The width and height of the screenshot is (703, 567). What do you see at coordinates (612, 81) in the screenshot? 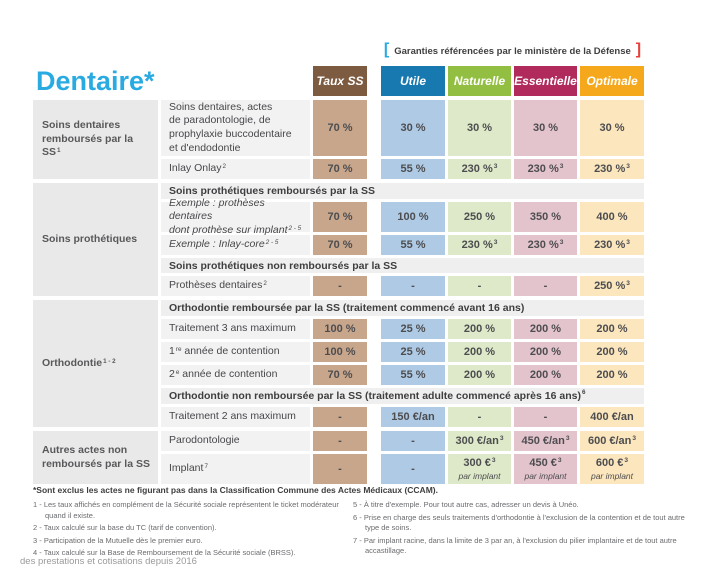
I see `column-header-optimale: Optimale` at bounding box center [612, 81].